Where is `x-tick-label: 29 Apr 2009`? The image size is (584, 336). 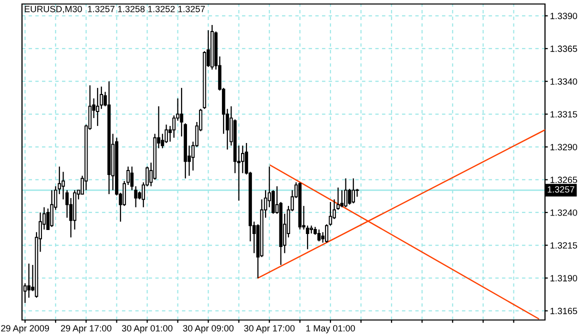 x-tick-label: 29 Apr 2009 is located at coordinates (25, 329).